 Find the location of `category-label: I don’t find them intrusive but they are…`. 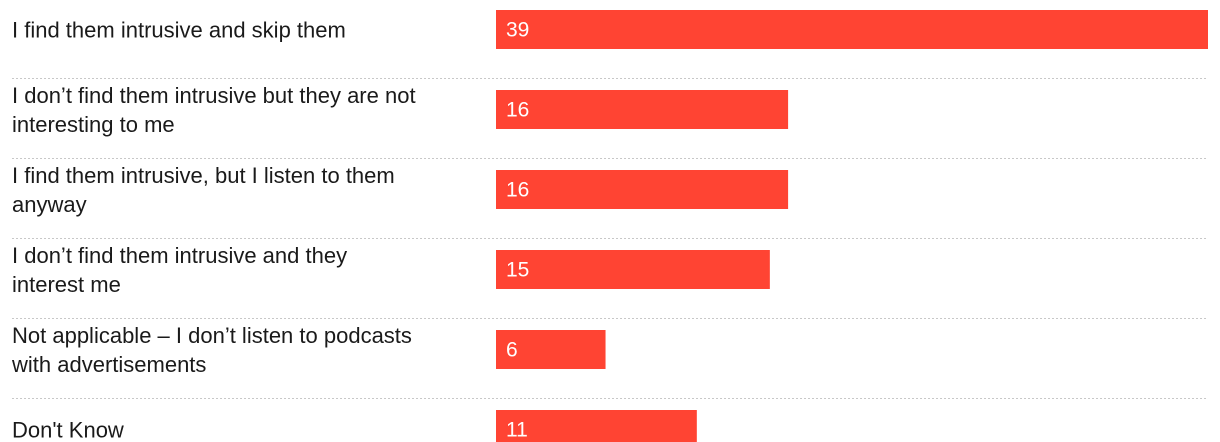

category-label: I don’t find them intrusive but they are… is located at coordinates (214, 95).